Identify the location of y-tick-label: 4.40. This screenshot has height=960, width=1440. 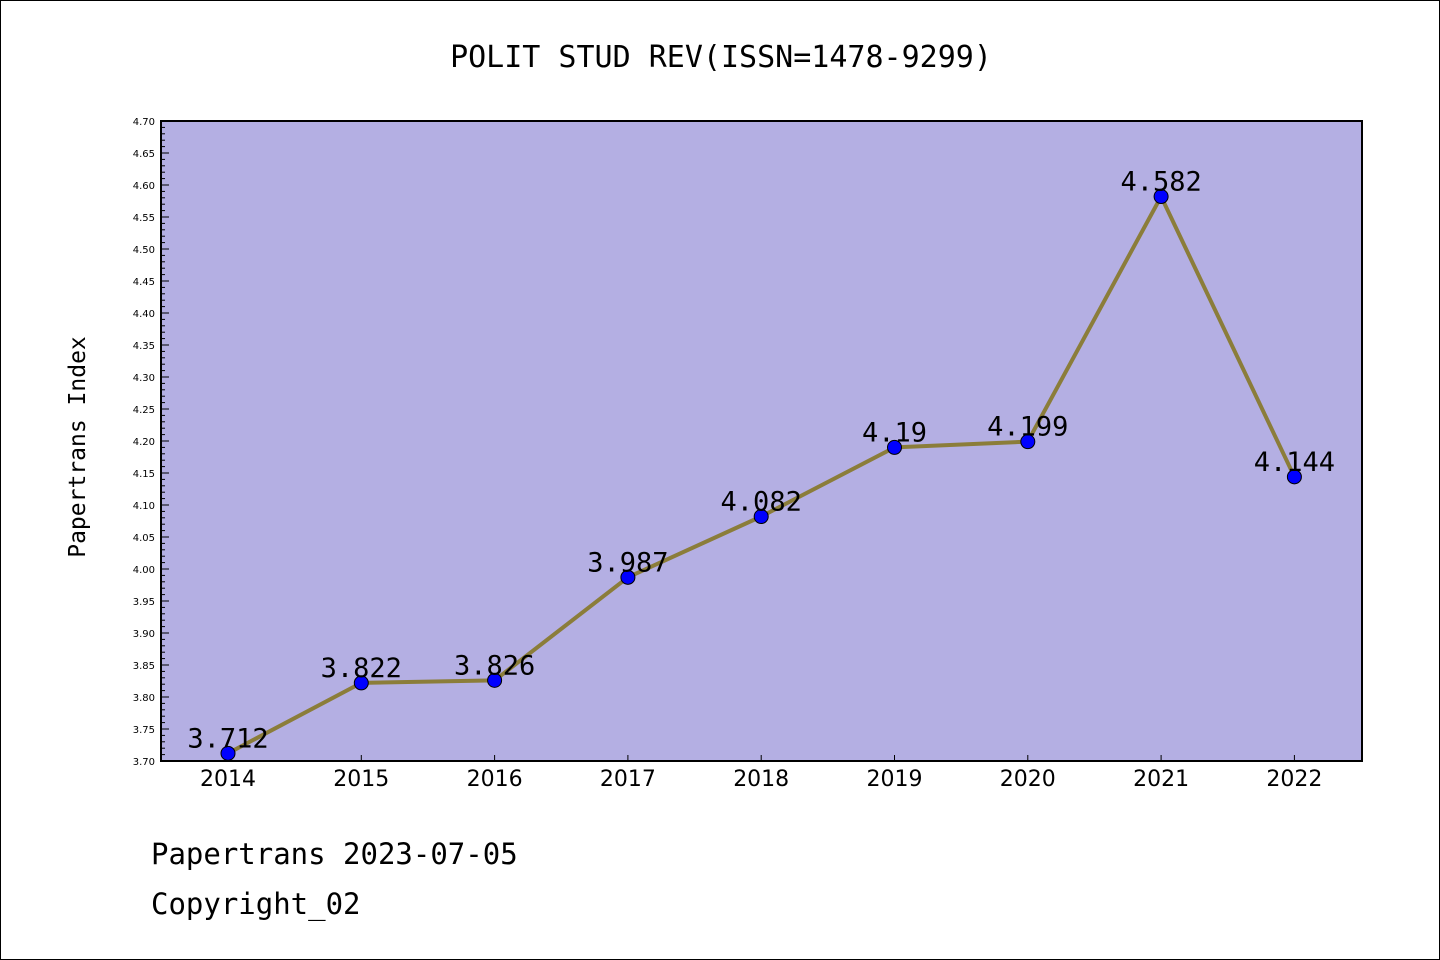
(144, 314).